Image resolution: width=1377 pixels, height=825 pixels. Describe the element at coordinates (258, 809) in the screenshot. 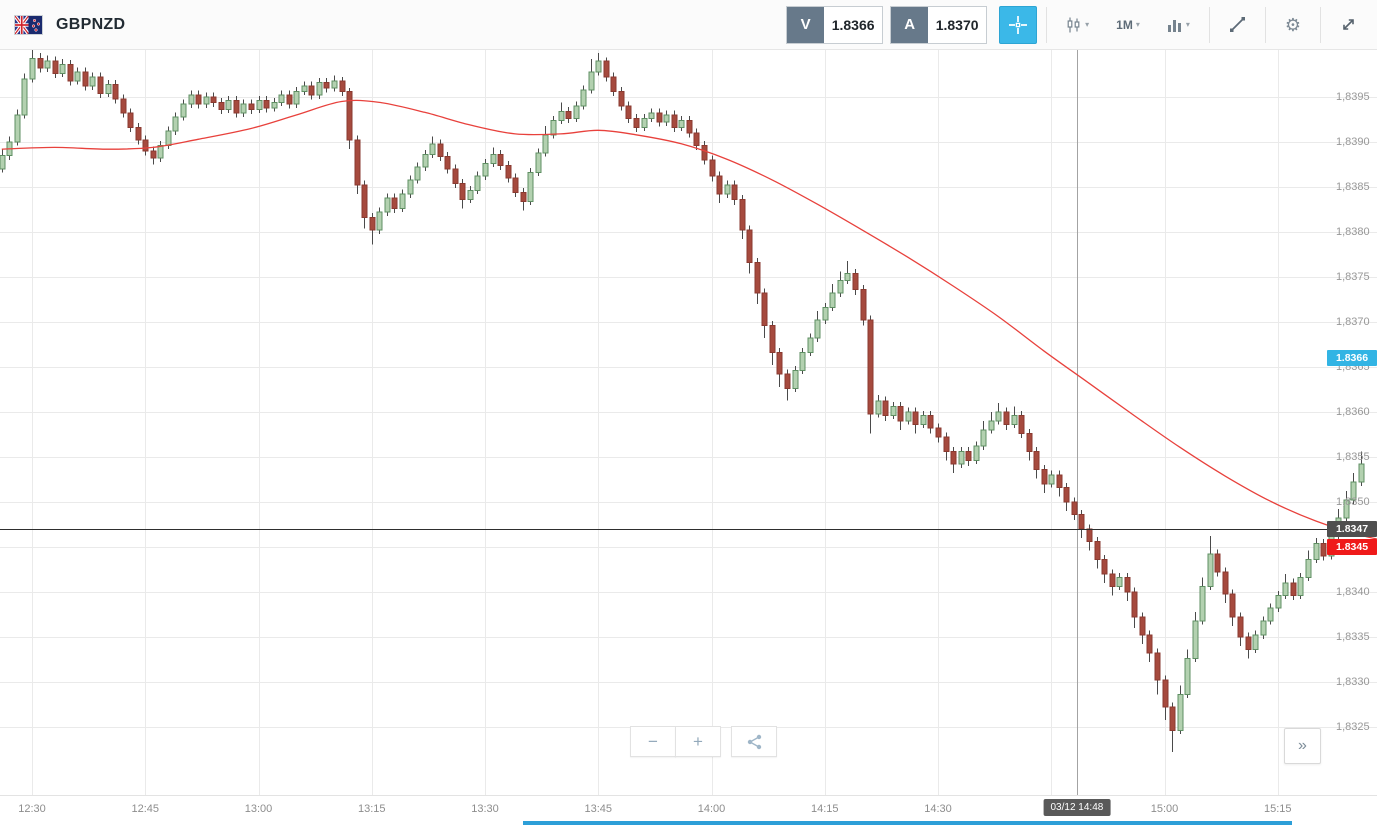

I see `time-axis-label: 13:00` at that location.